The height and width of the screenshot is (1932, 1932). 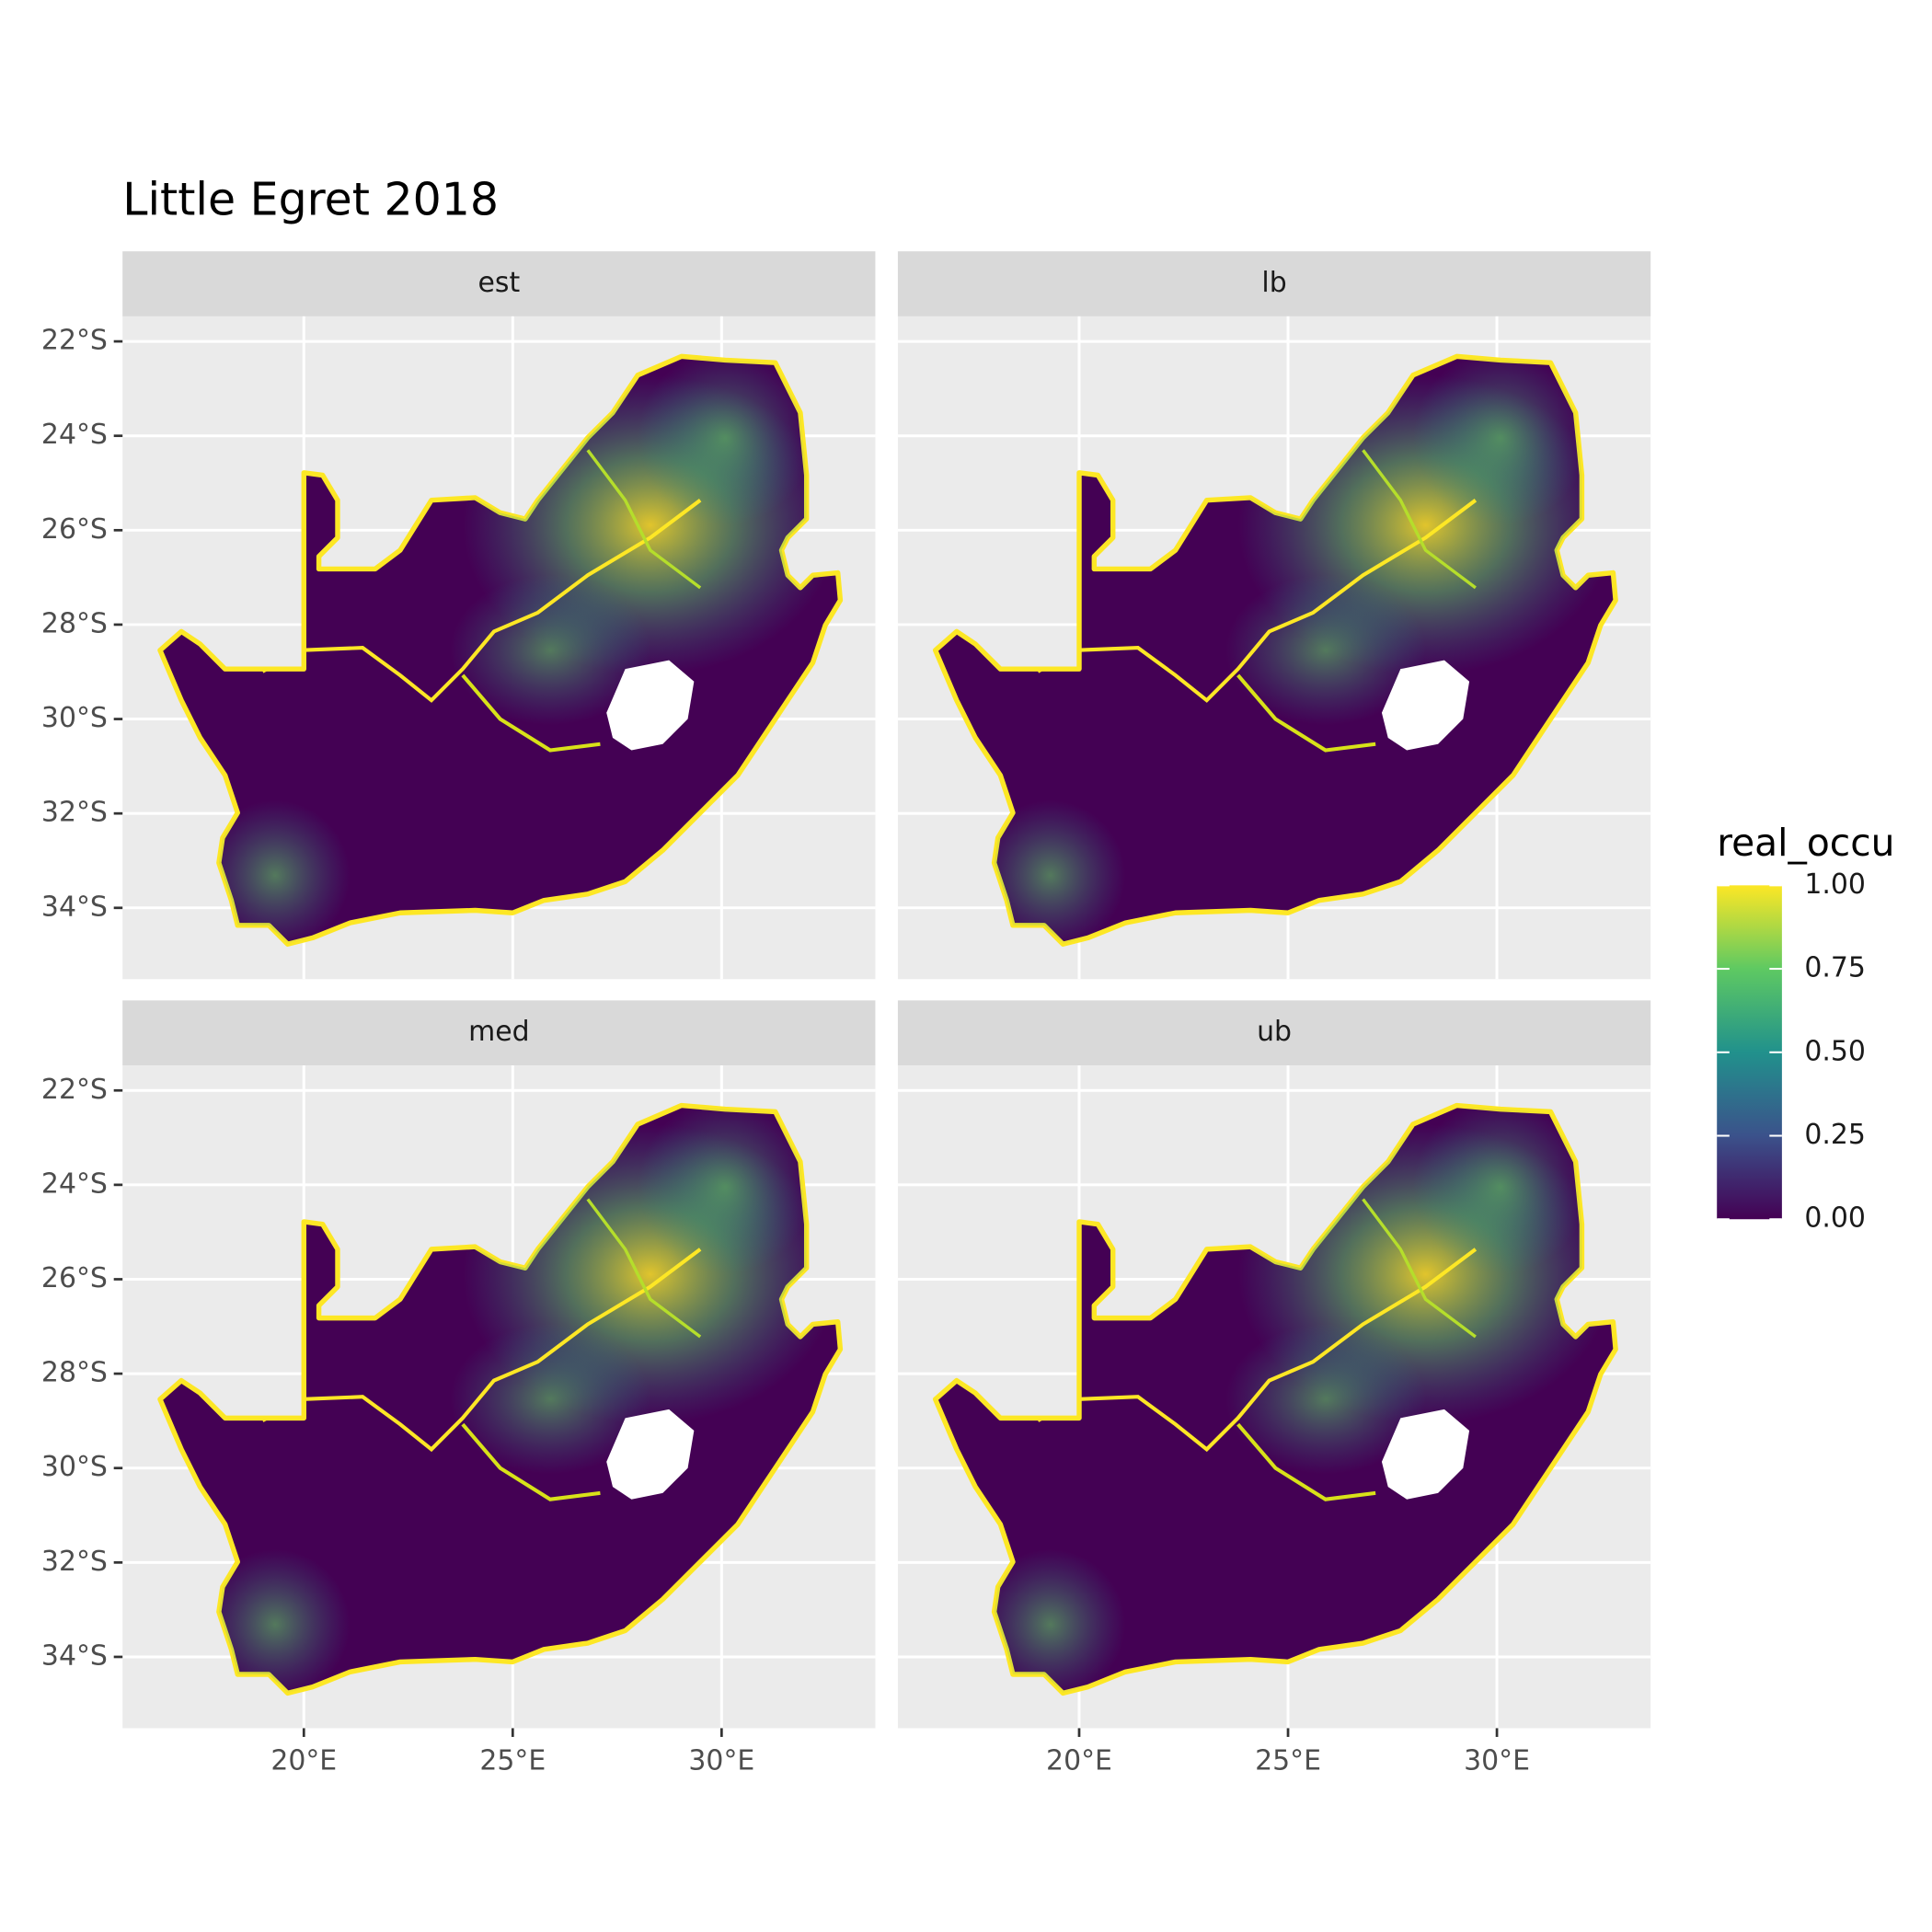 What do you see at coordinates (1274, 615) in the screenshot?
I see `facet-panel: lb` at bounding box center [1274, 615].